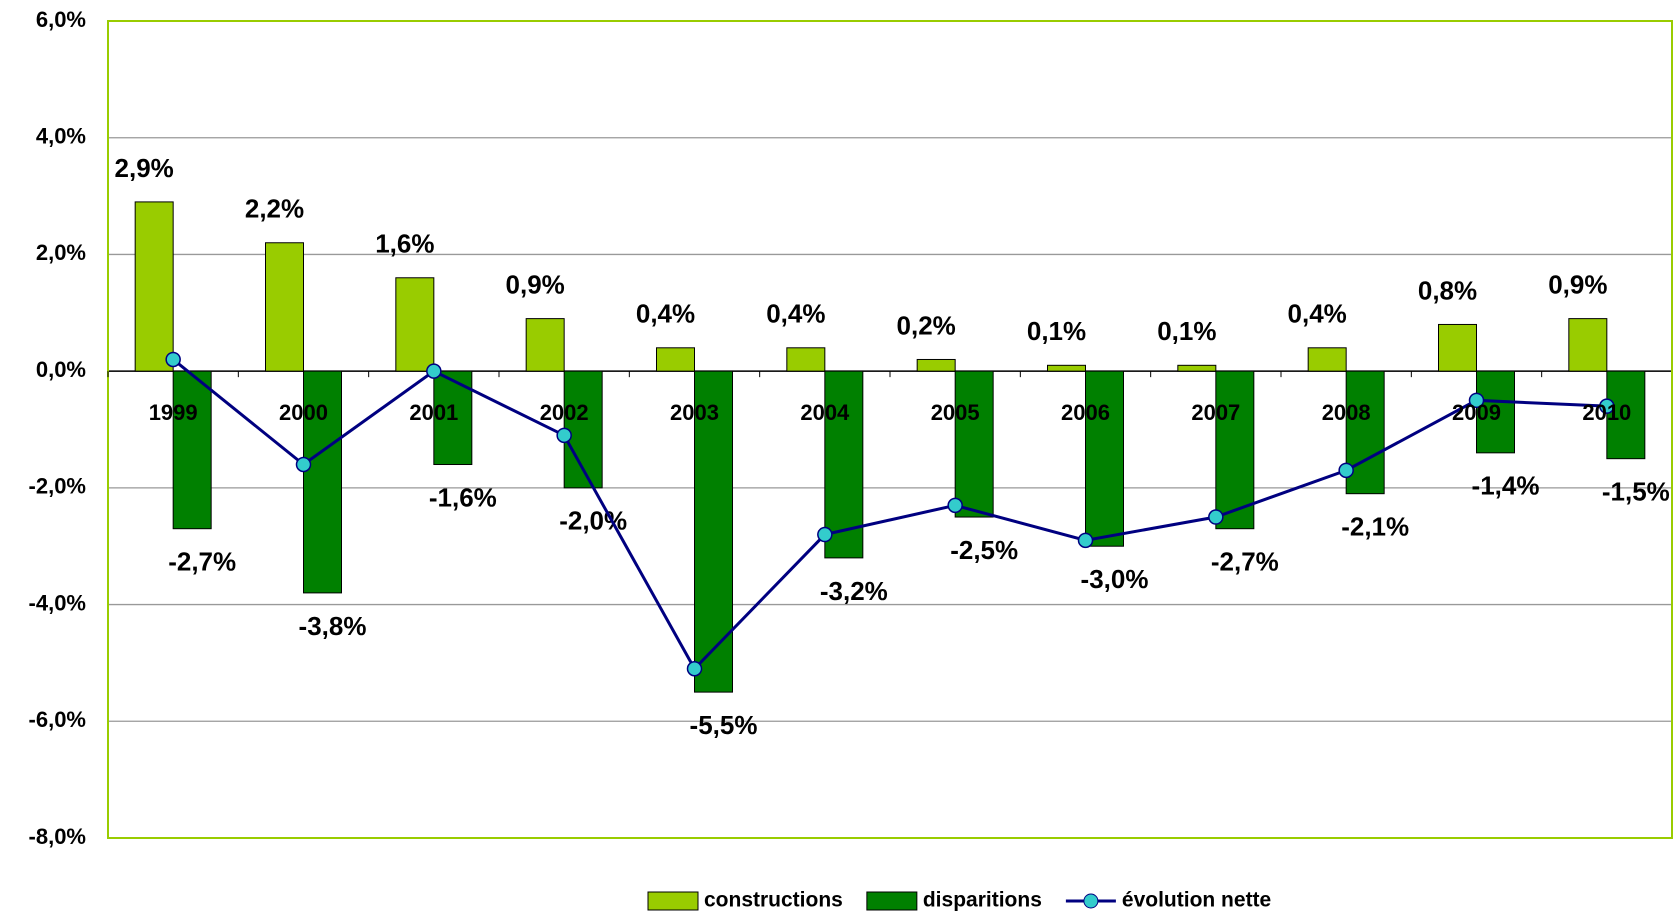  I want to click on x-tick-label: 2003, so click(694, 412).